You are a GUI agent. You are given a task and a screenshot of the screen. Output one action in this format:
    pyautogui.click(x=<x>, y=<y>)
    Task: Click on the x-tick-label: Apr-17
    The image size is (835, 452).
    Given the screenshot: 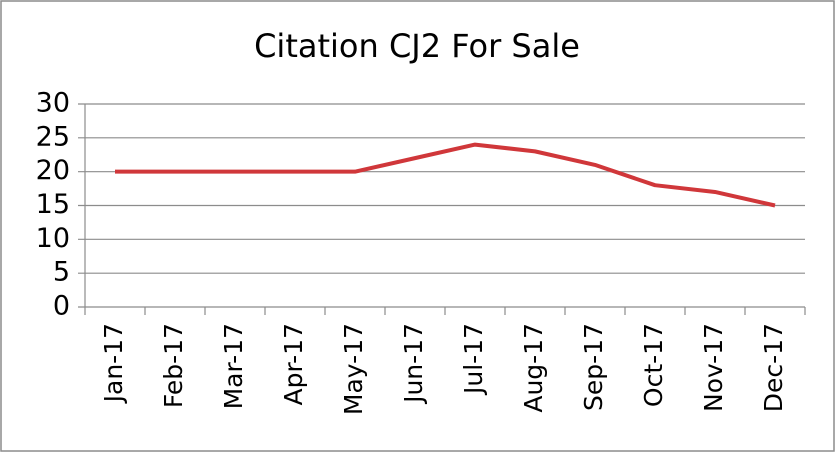 What is the action you would take?
    pyautogui.click(x=293, y=364)
    